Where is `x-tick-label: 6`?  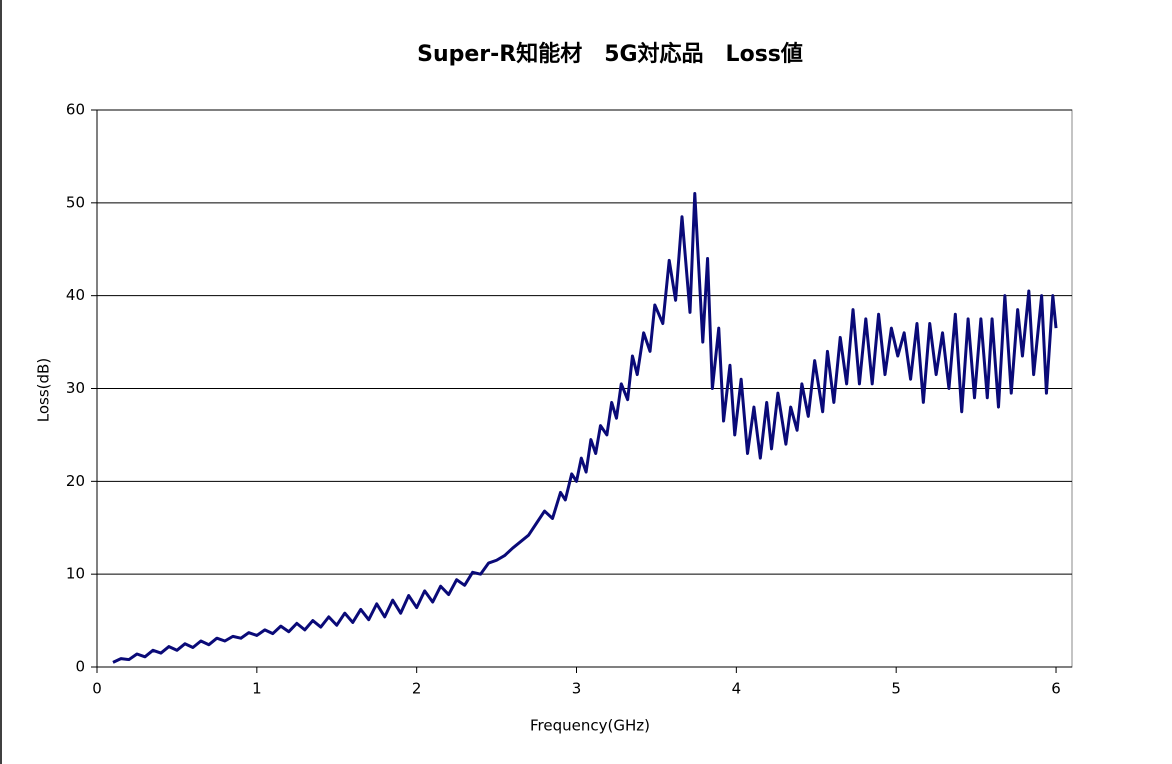
x-tick-label: 6 is located at coordinates (1056, 689).